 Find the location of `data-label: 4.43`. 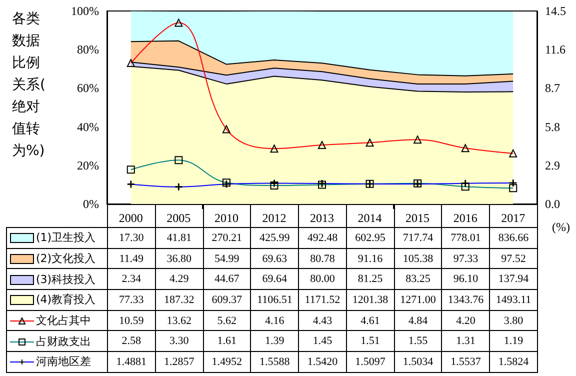

data-label: 4.43 is located at coordinates (322, 320).